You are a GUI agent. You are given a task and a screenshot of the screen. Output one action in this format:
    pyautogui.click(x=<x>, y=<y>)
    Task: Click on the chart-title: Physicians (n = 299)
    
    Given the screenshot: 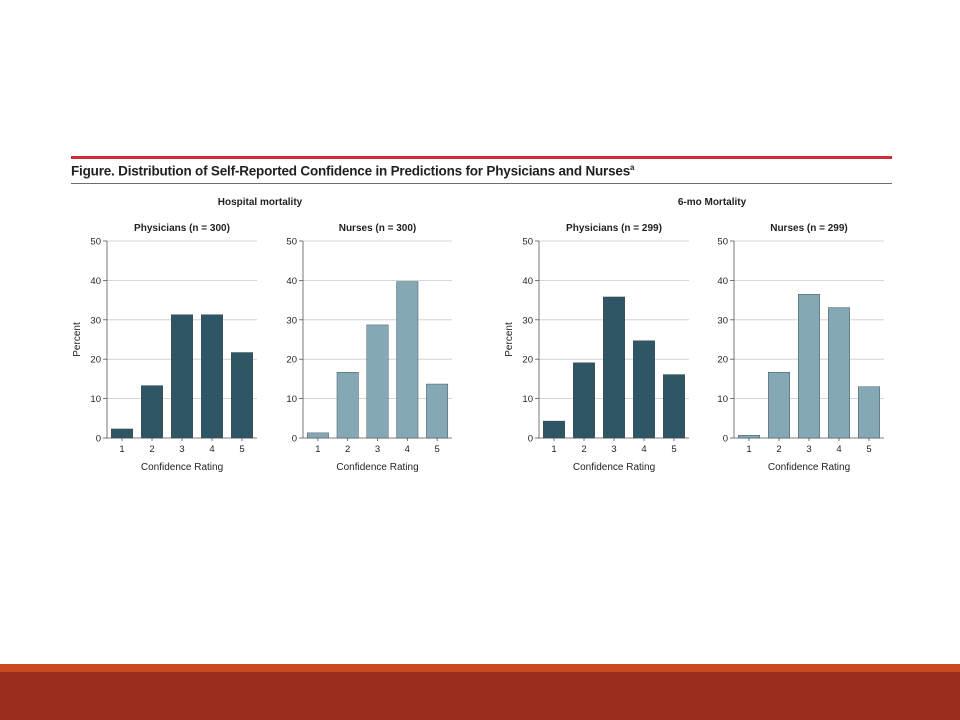 What is the action you would take?
    pyautogui.click(x=614, y=228)
    